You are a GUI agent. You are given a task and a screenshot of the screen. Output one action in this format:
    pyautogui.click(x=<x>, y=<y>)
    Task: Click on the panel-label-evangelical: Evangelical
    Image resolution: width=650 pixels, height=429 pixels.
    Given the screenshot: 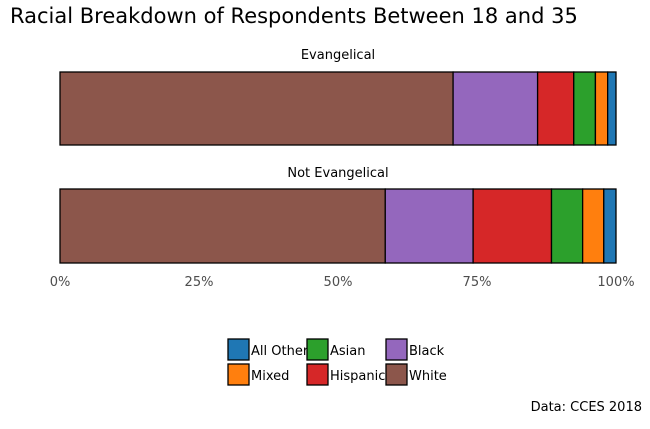 What is the action you would take?
    pyautogui.click(x=338, y=55)
    